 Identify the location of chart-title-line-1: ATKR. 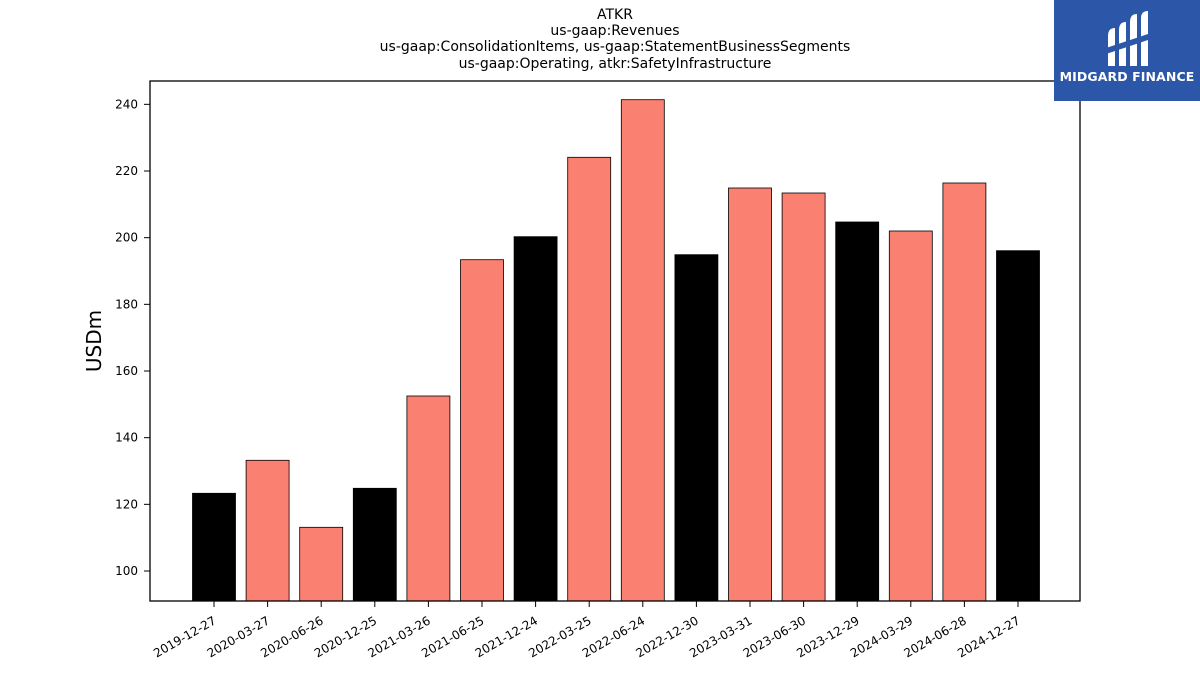
(615, 15).